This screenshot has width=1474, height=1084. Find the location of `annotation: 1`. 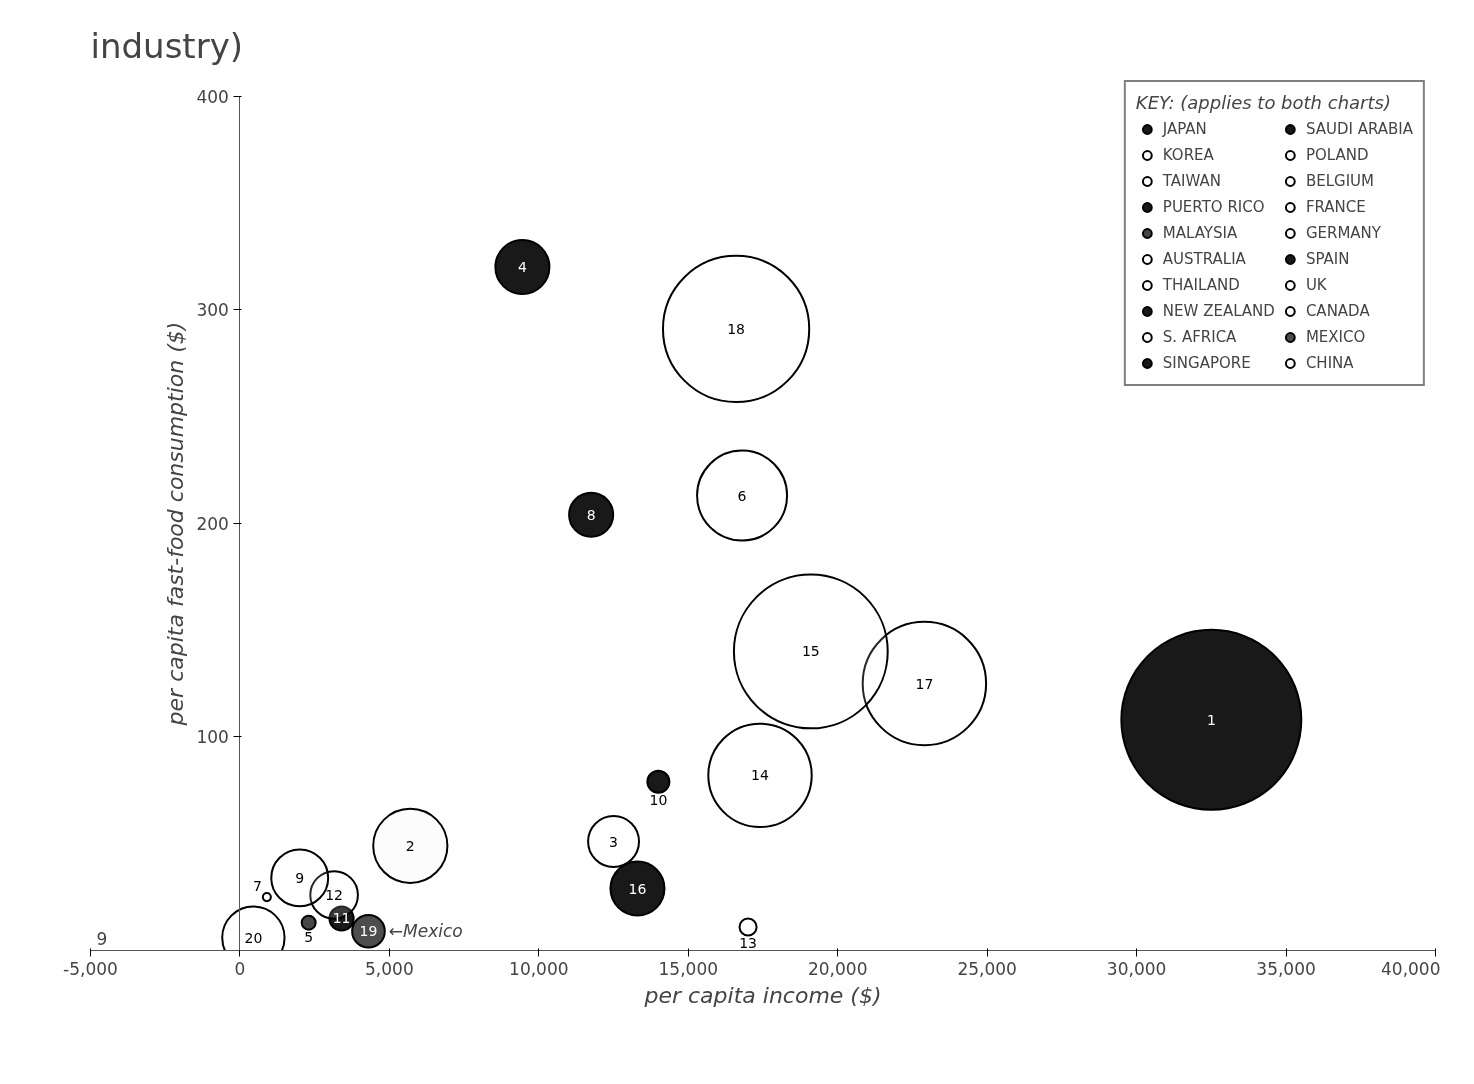

annotation: 1 is located at coordinates (1211, 719).